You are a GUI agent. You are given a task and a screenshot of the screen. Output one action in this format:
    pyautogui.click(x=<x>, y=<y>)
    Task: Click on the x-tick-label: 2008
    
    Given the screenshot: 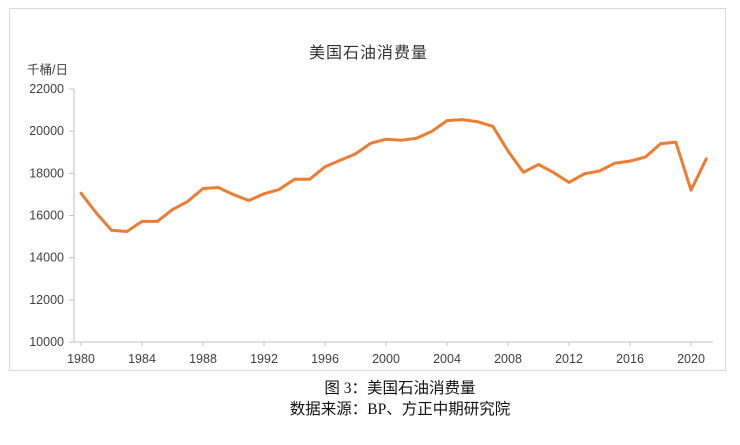 What is the action you would take?
    pyautogui.click(x=508, y=359)
    